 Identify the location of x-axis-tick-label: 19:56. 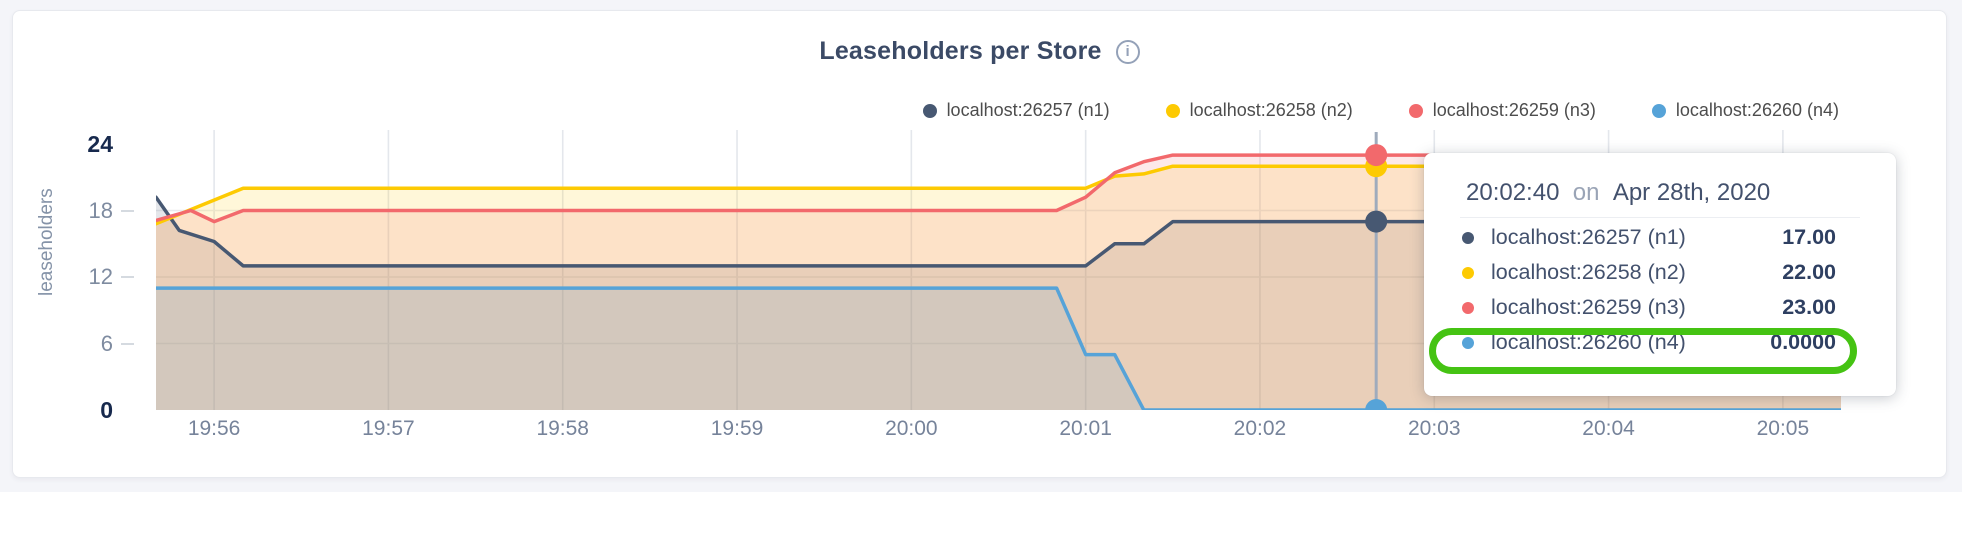
(214, 428).